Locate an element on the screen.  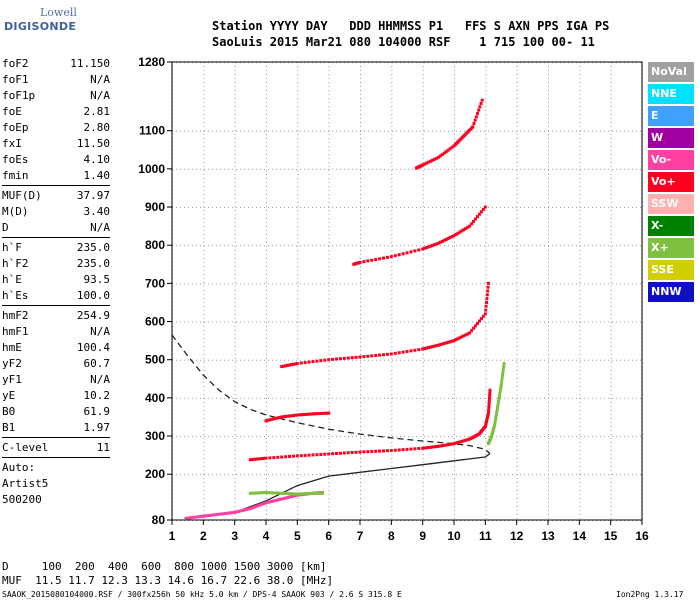
param-row: yF2 60.7 is located at coordinates (56, 364).